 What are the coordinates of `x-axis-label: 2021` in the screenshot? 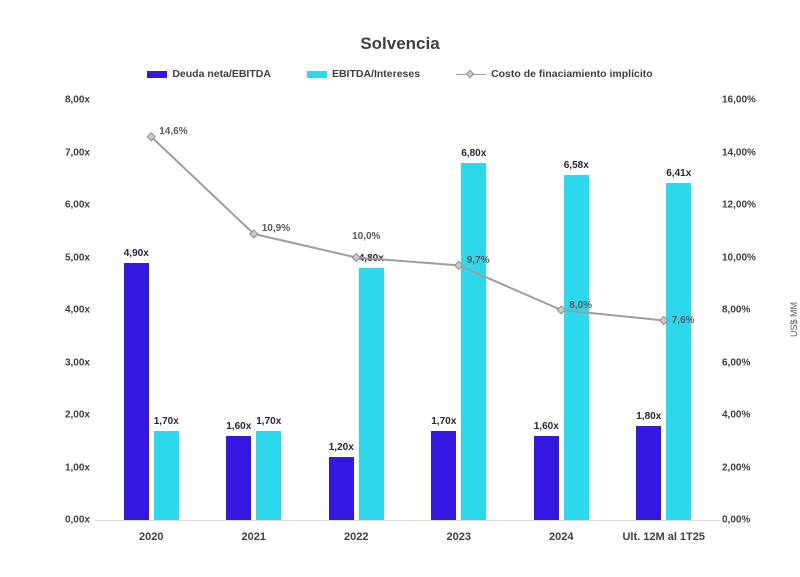 It's located at (253, 537).